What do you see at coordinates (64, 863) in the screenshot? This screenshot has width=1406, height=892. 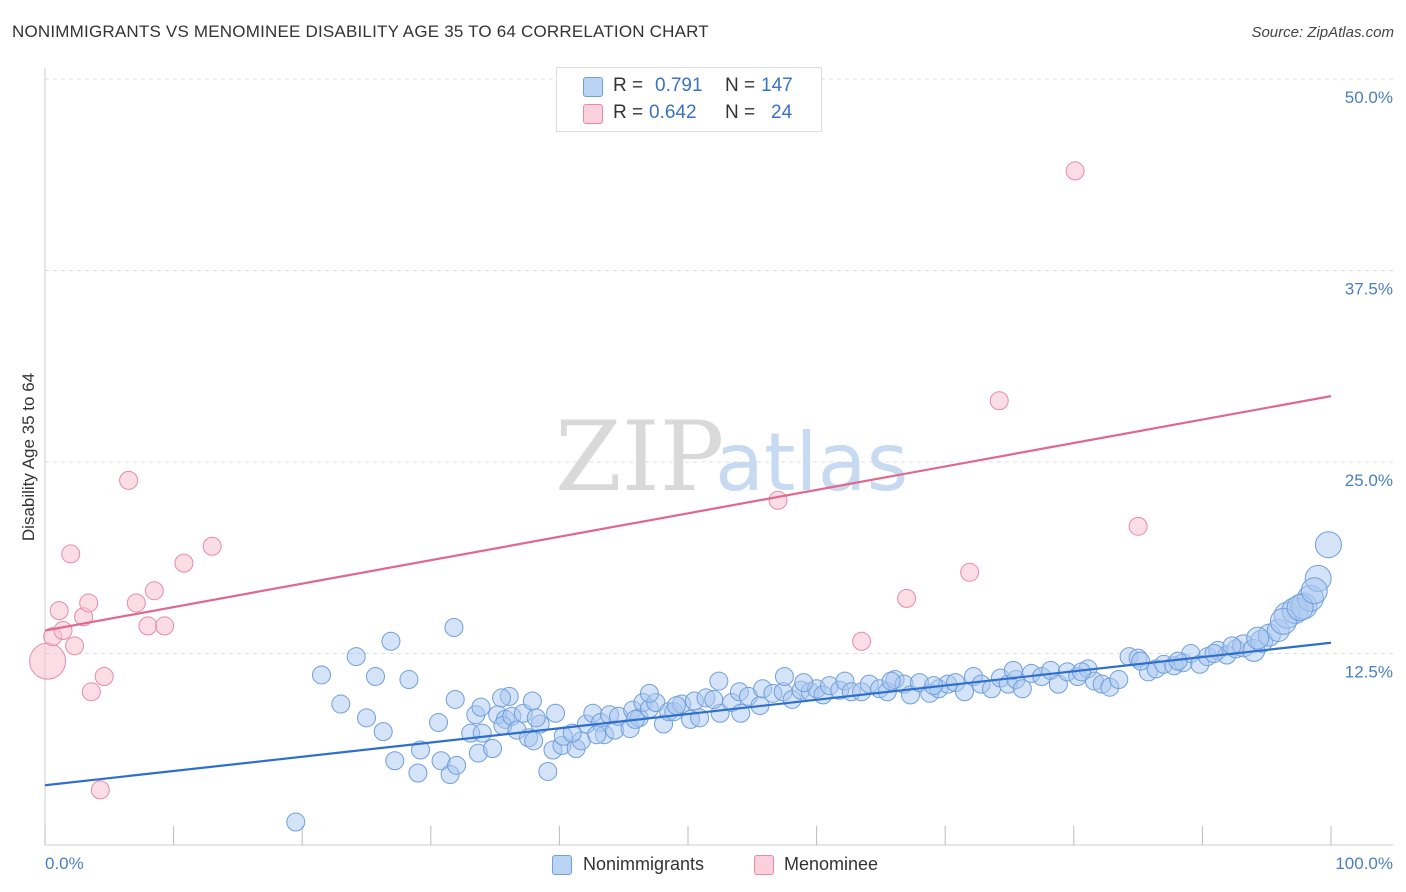 I see `x-tick-label-0: 0.0%` at bounding box center [64, 863].